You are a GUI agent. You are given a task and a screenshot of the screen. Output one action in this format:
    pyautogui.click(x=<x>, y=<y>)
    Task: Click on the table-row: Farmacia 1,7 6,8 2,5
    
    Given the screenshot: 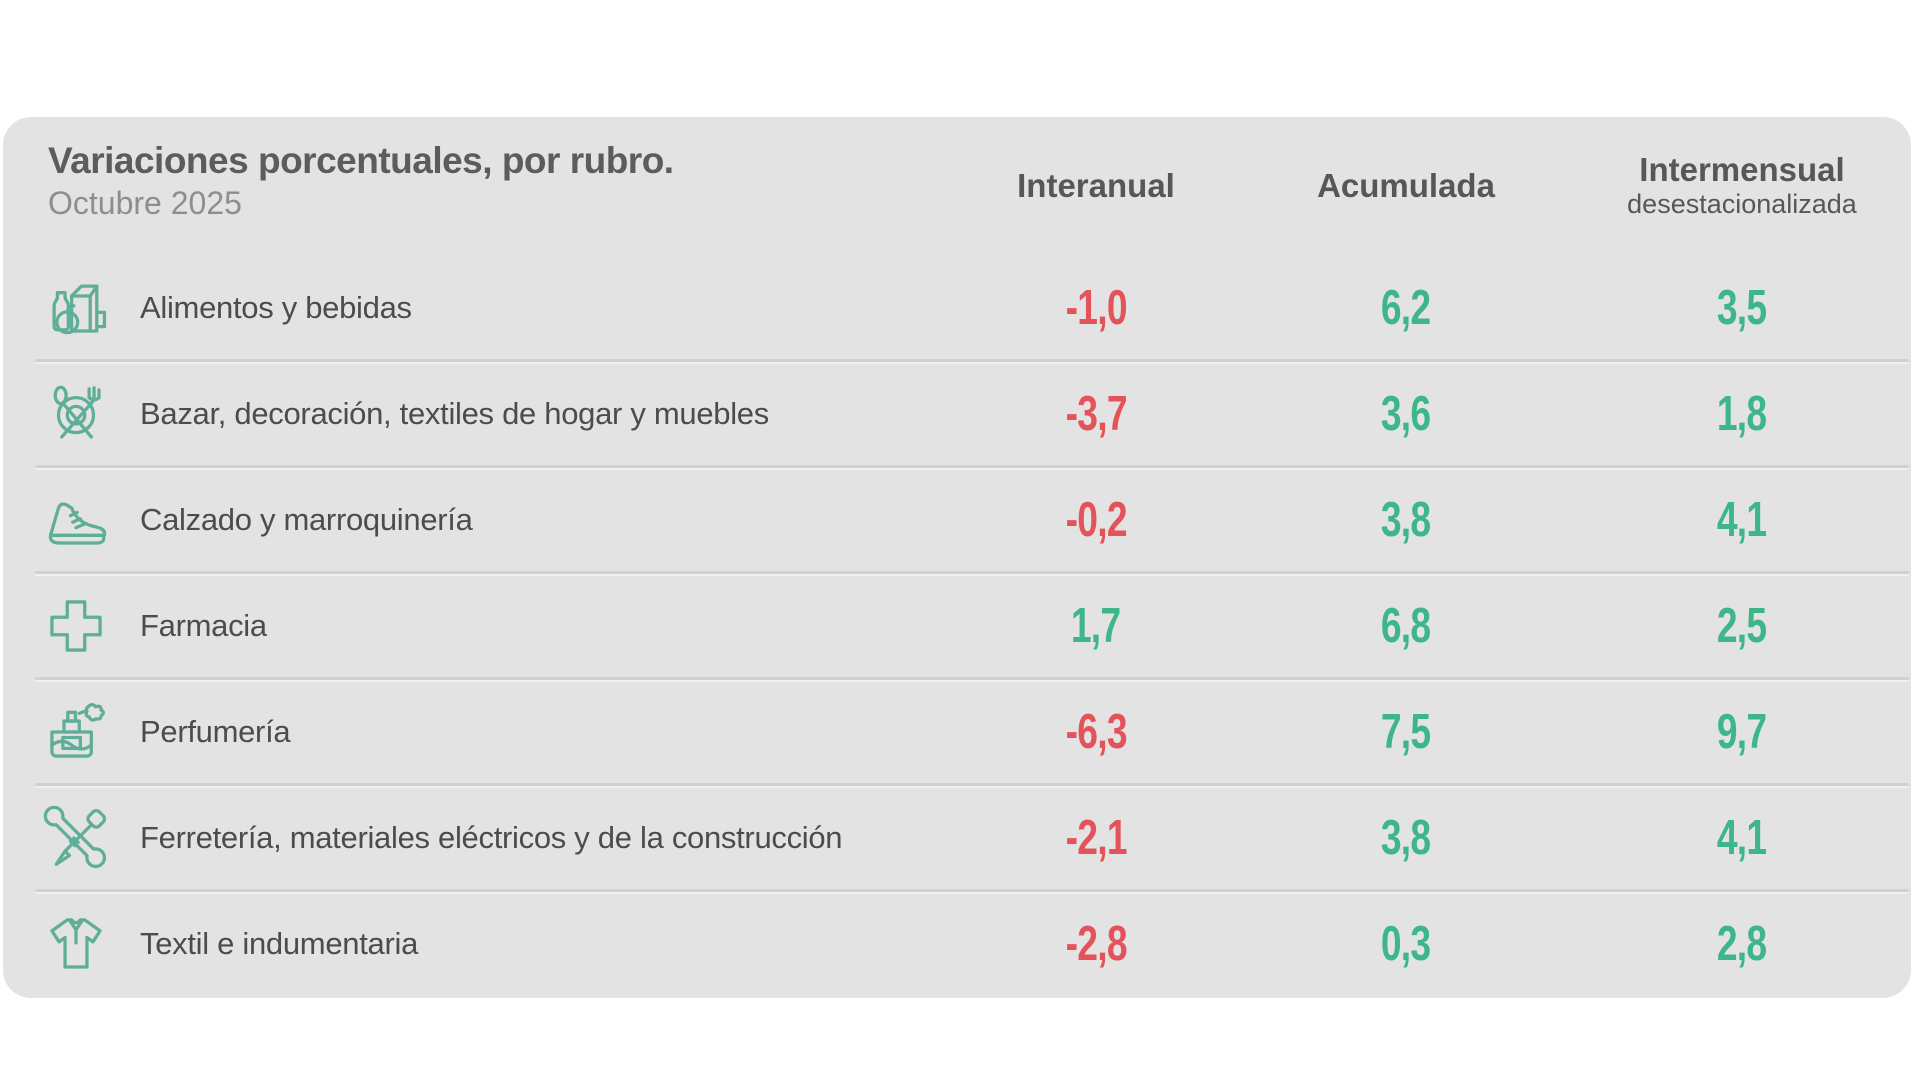 What is the action you would take?
    pyautogui.click(x=957, y=625)
    